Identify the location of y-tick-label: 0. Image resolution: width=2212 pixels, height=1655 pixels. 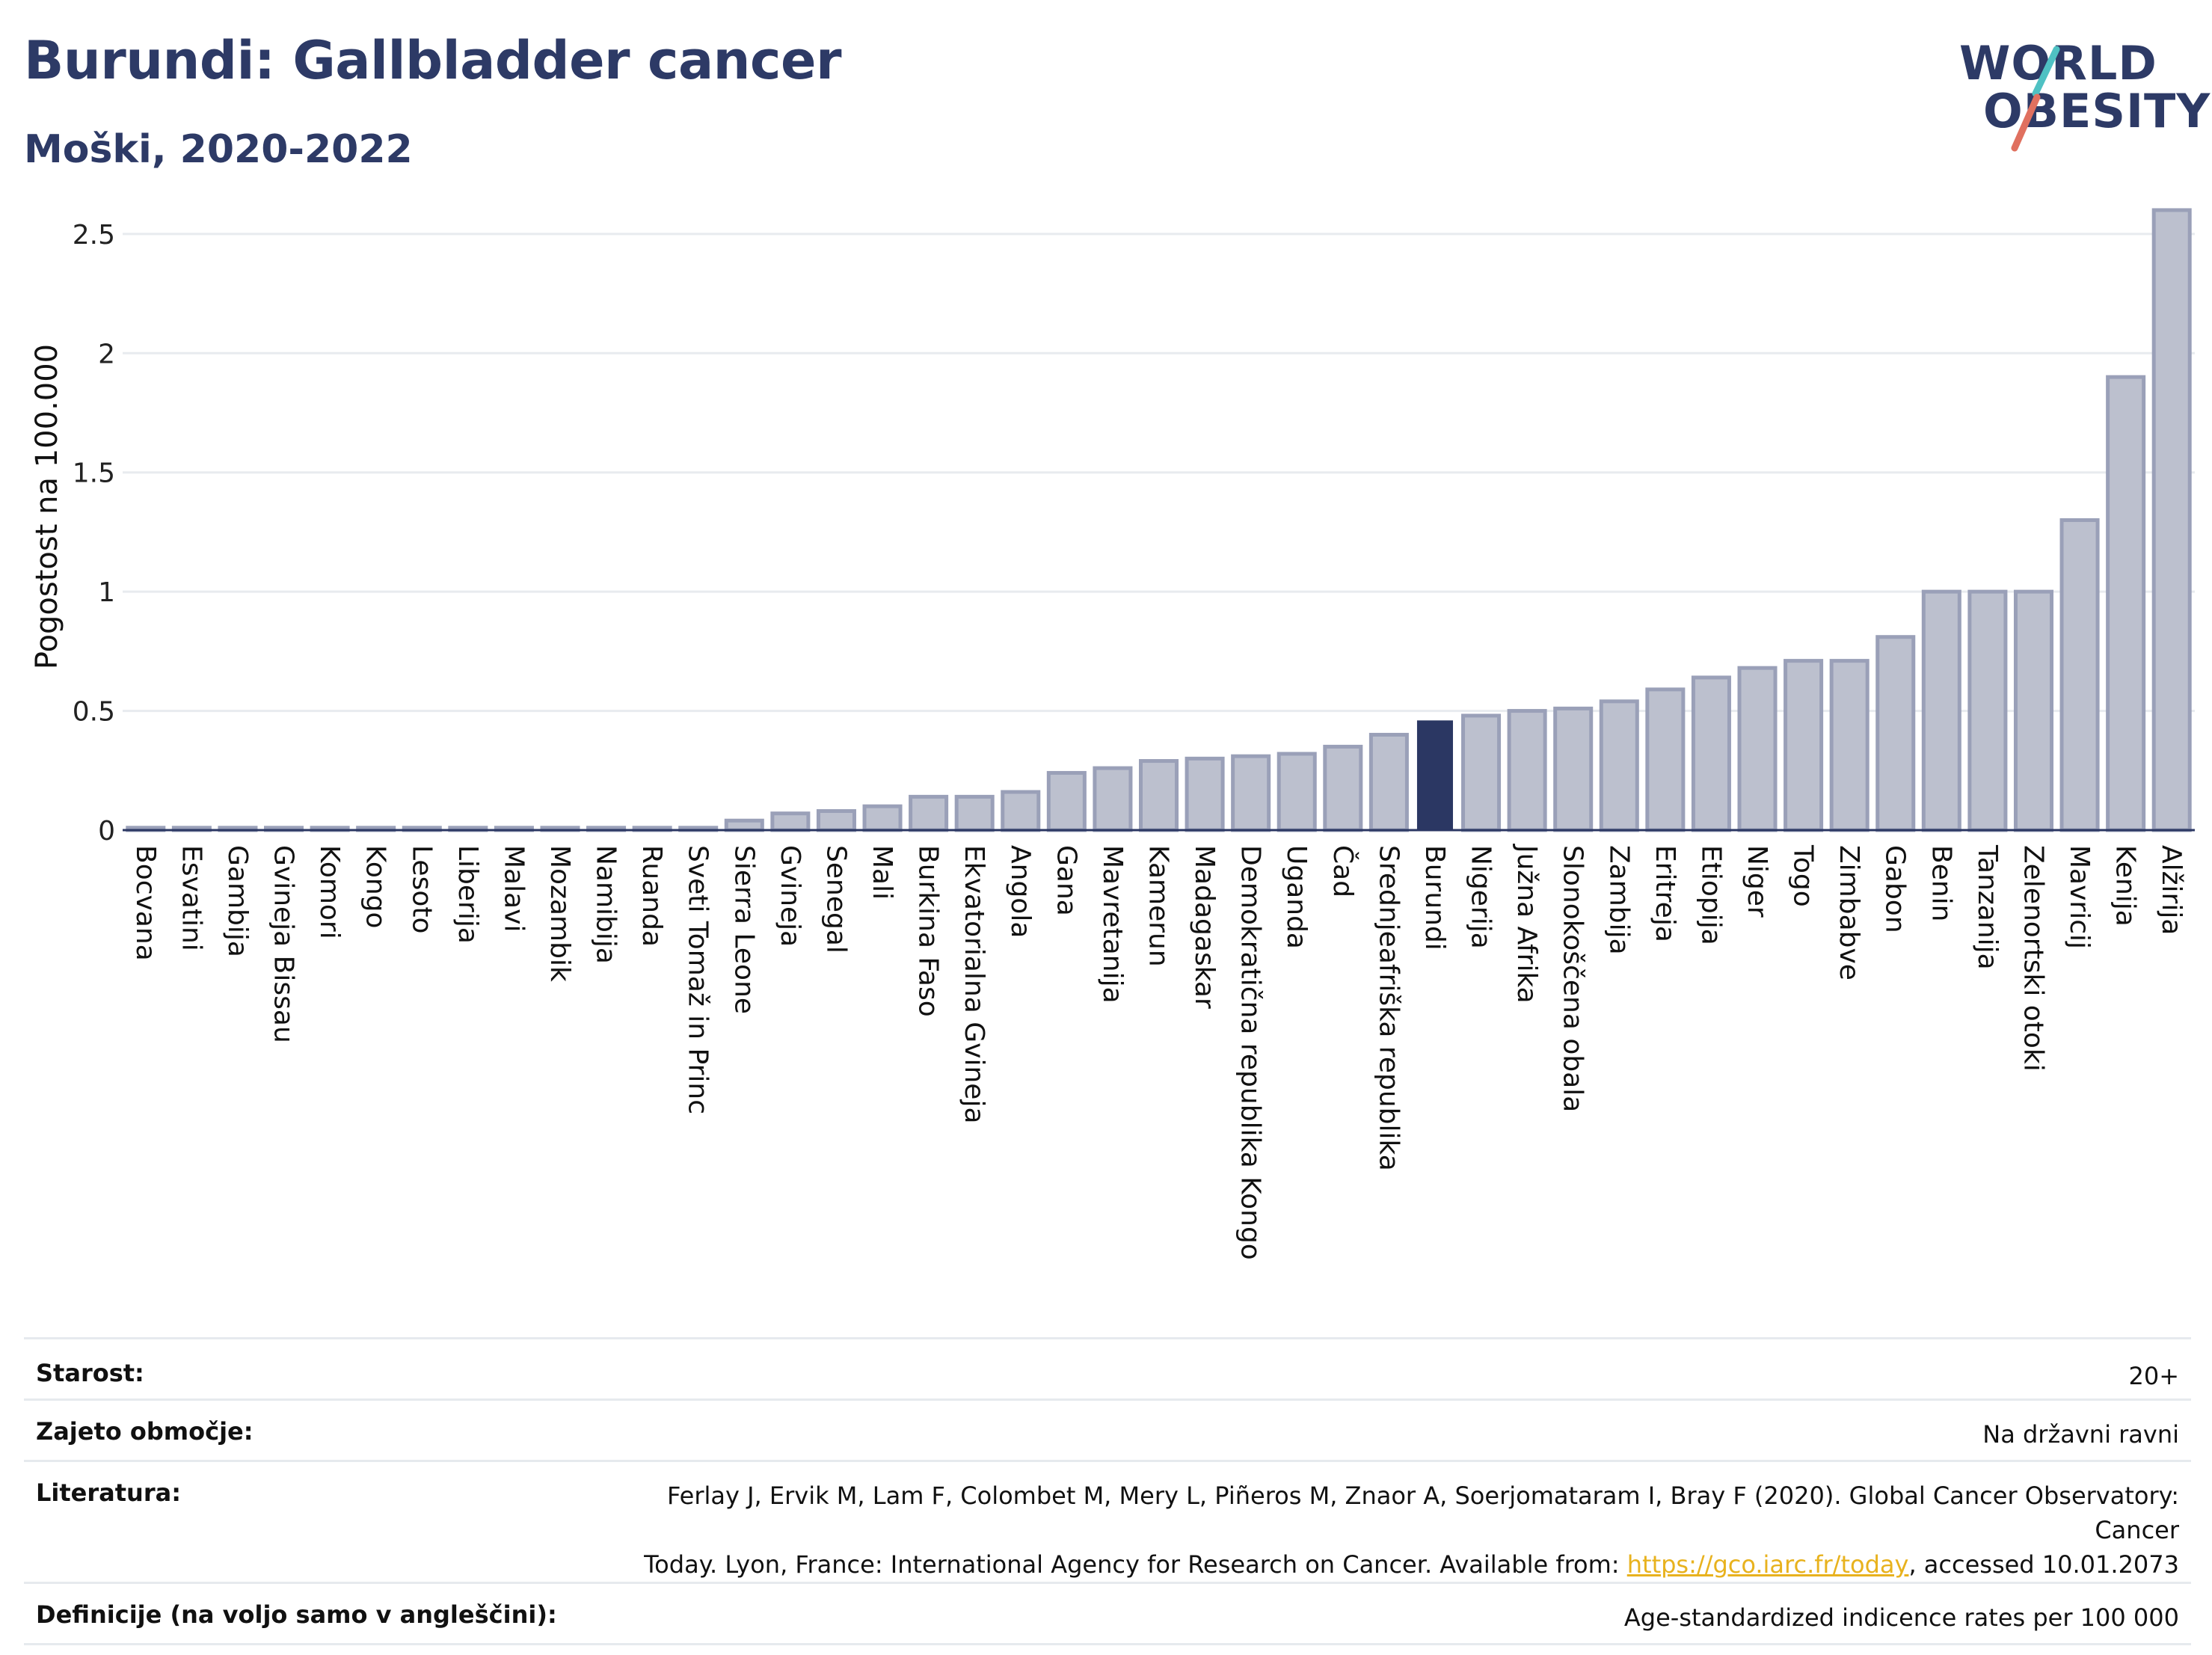
(106, 831).